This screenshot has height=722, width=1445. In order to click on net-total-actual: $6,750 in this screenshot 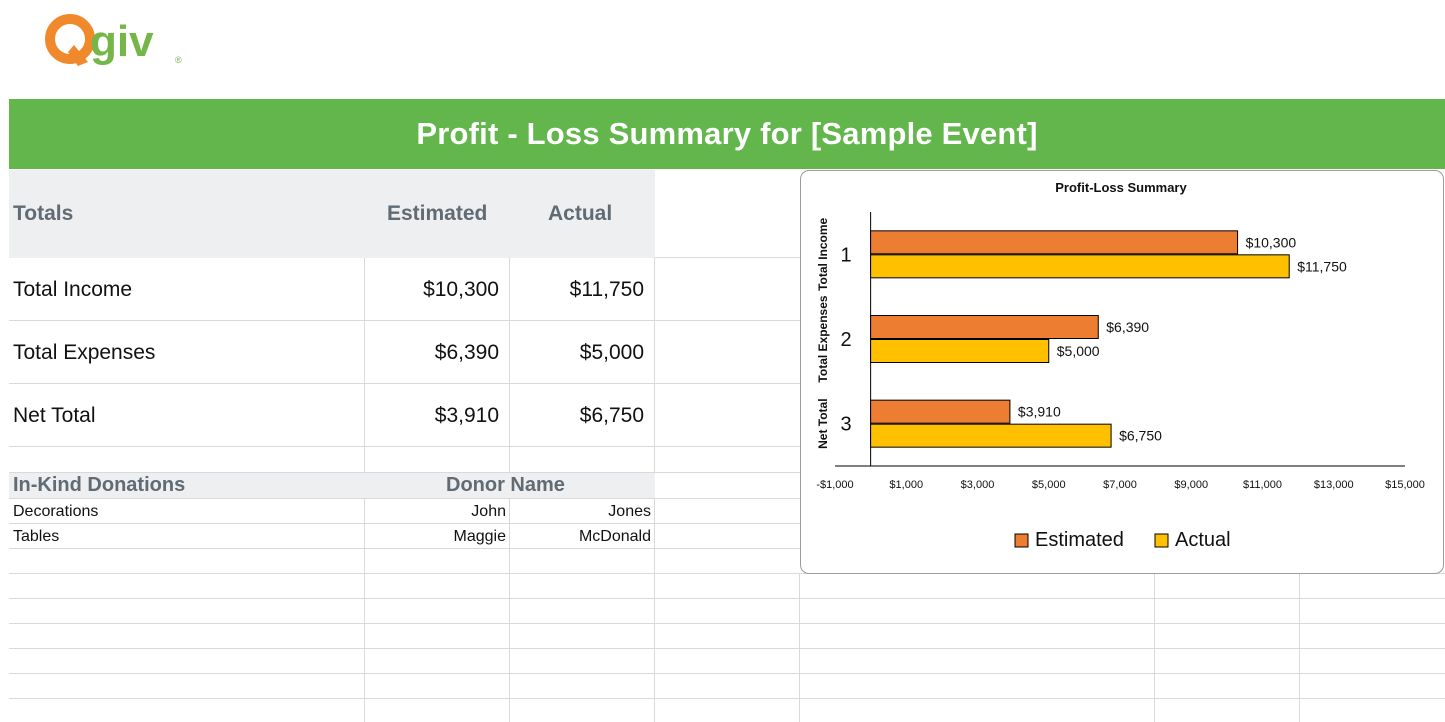, I will do `click(611, 415)`.